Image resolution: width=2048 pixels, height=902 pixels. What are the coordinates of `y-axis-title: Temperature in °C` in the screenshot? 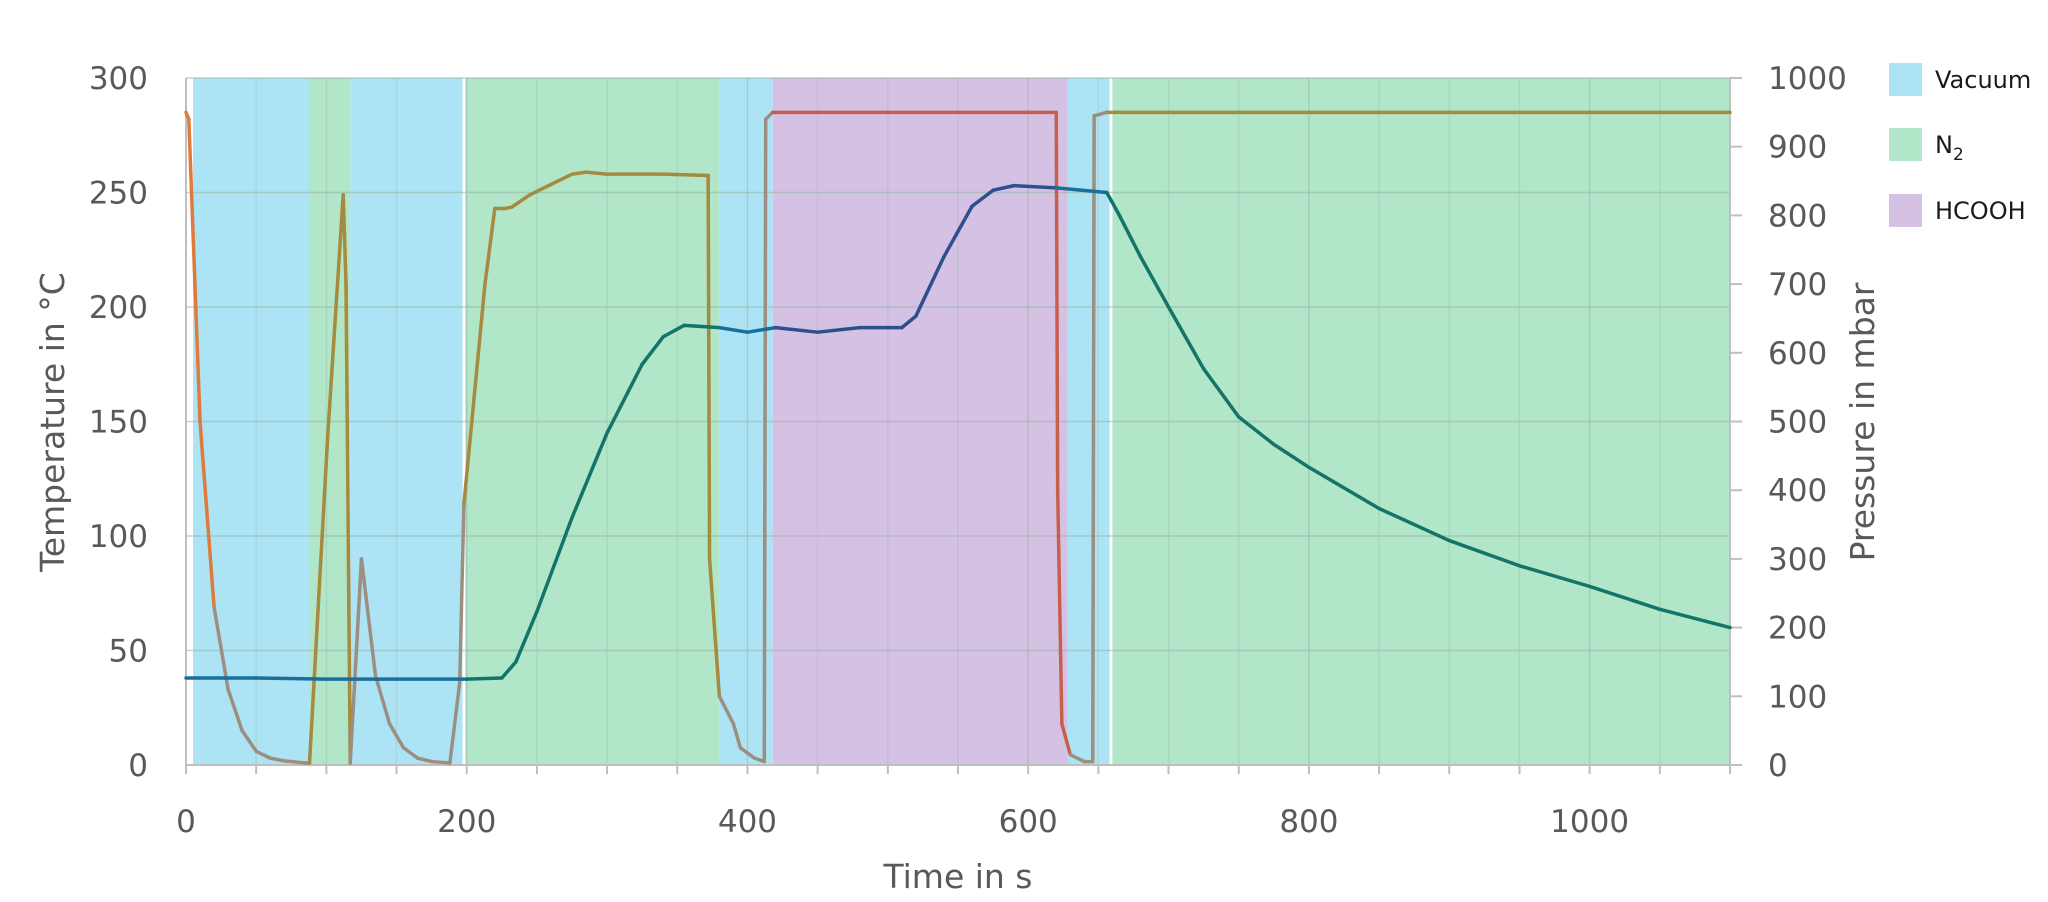 It's located at (52, 422).